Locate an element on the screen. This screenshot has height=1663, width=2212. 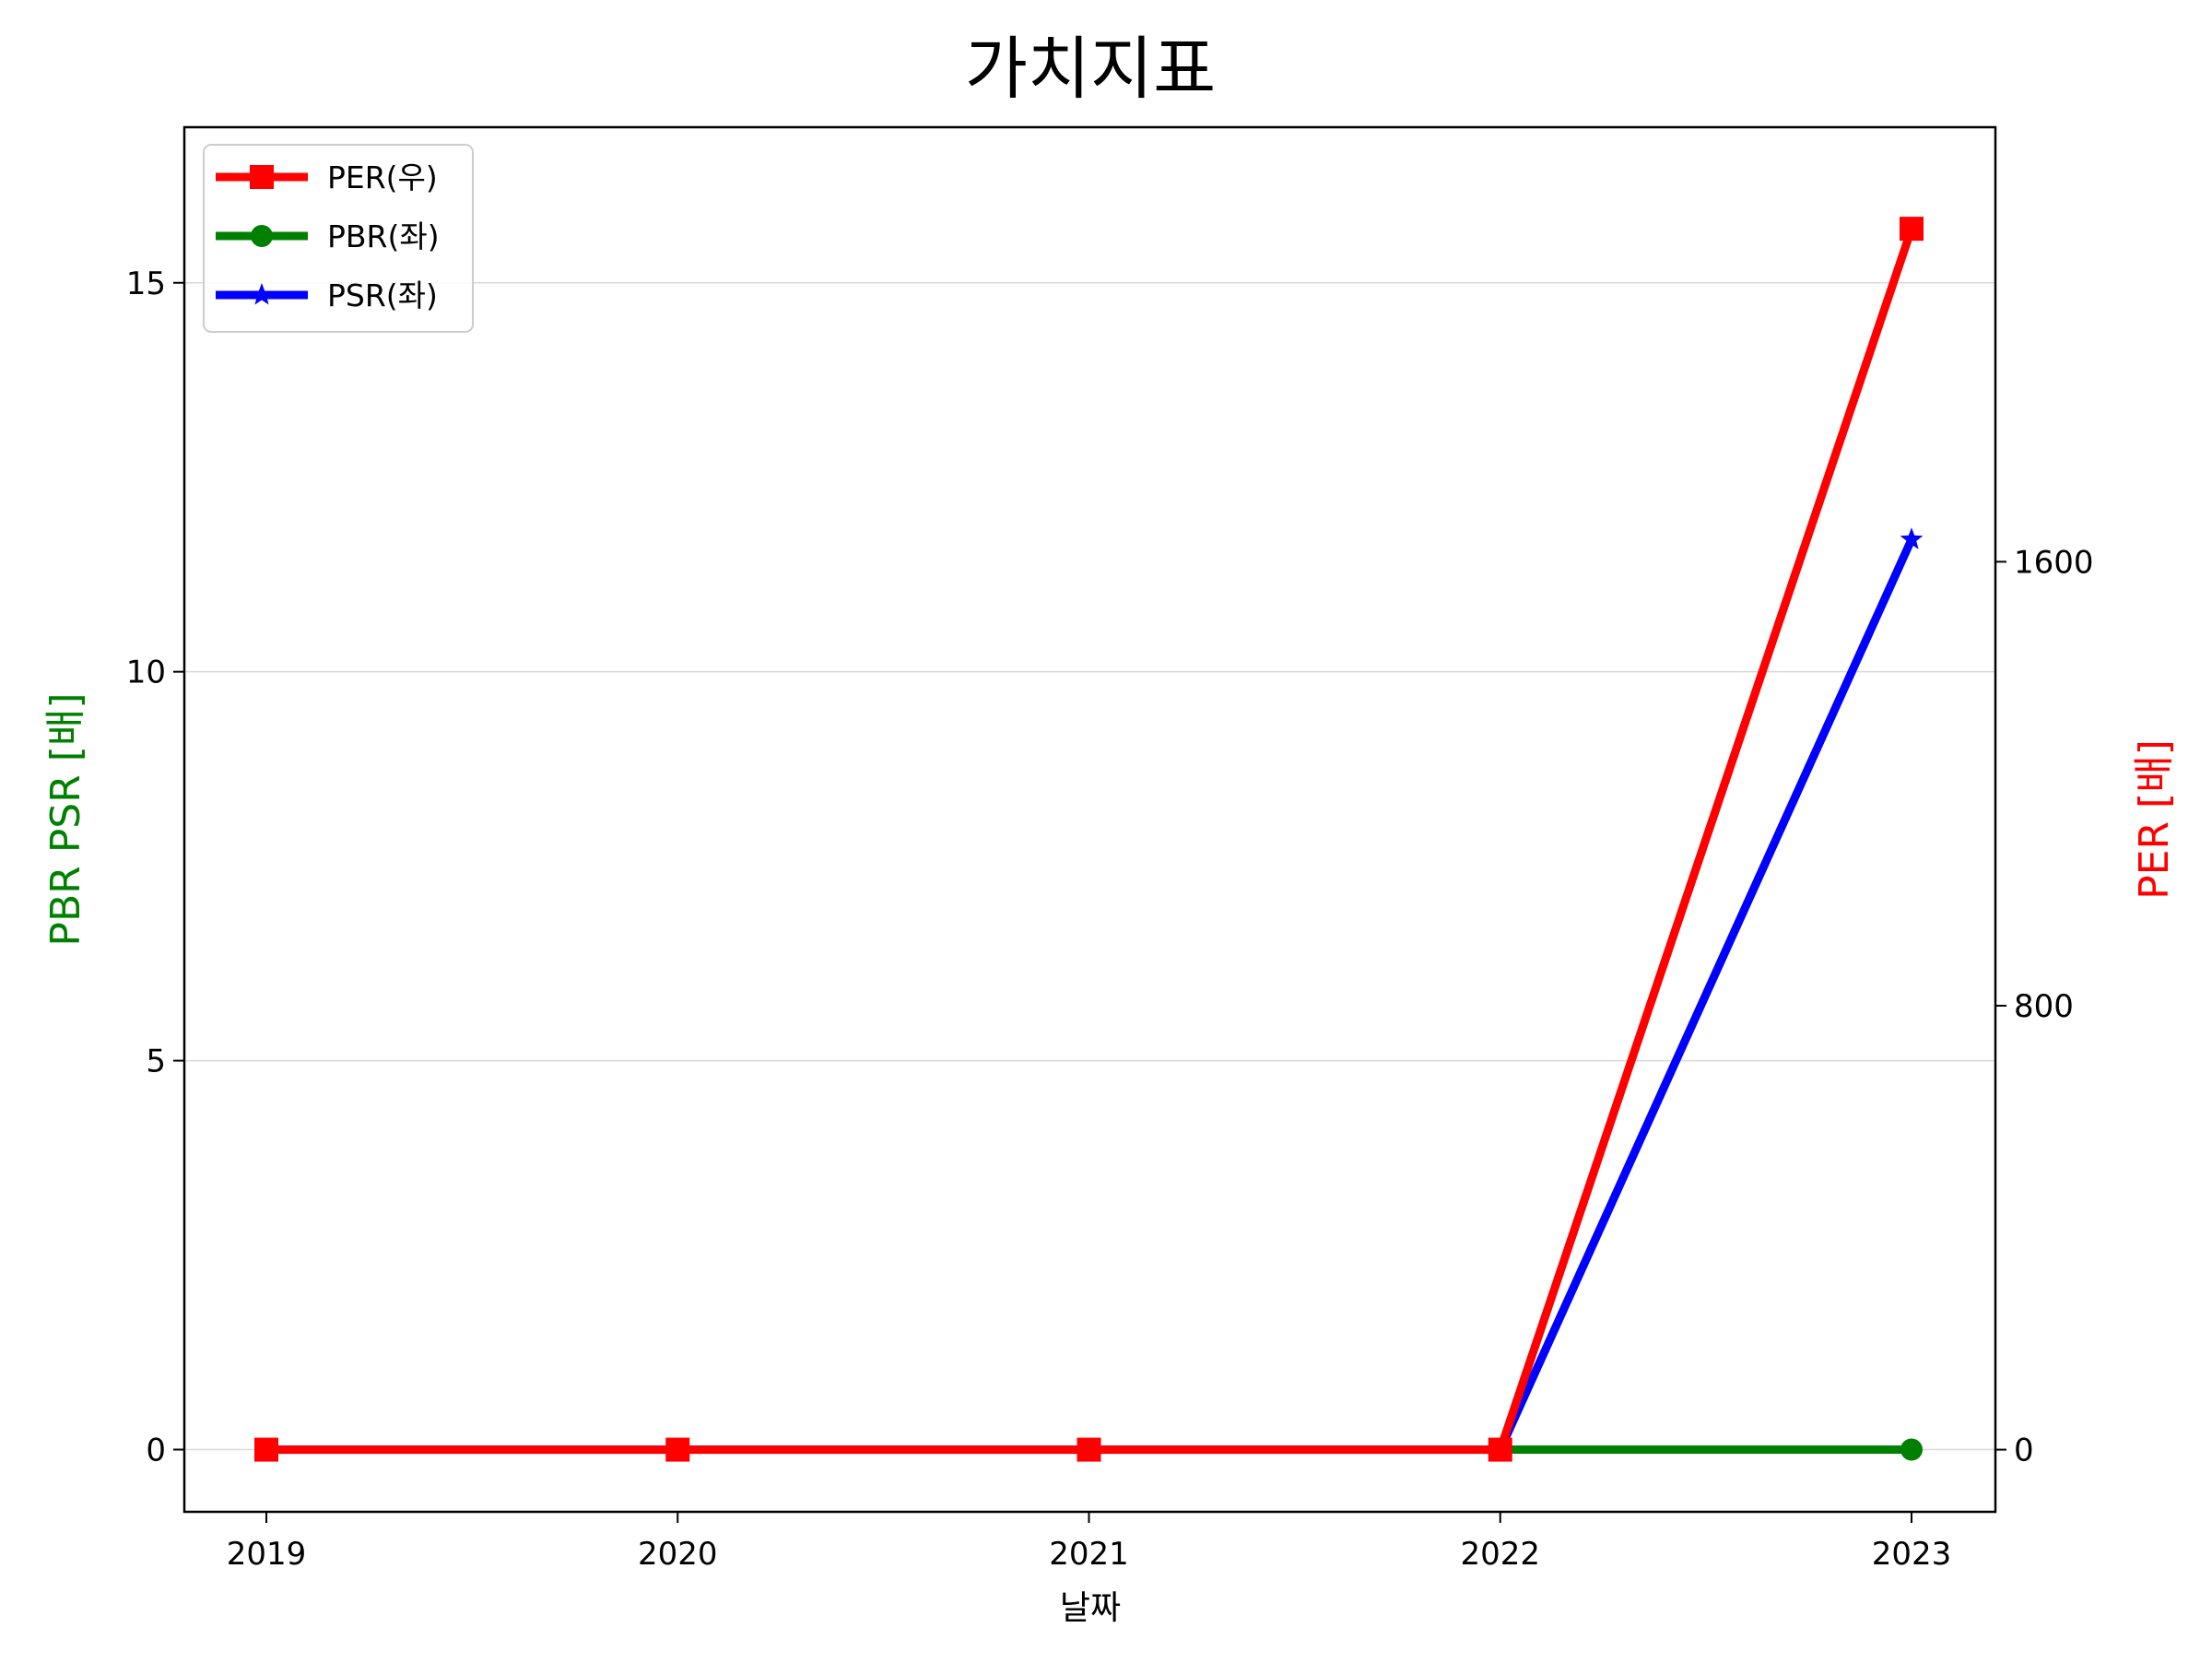
y-left-tick-label: 15 is located at coordinates (146, 283).